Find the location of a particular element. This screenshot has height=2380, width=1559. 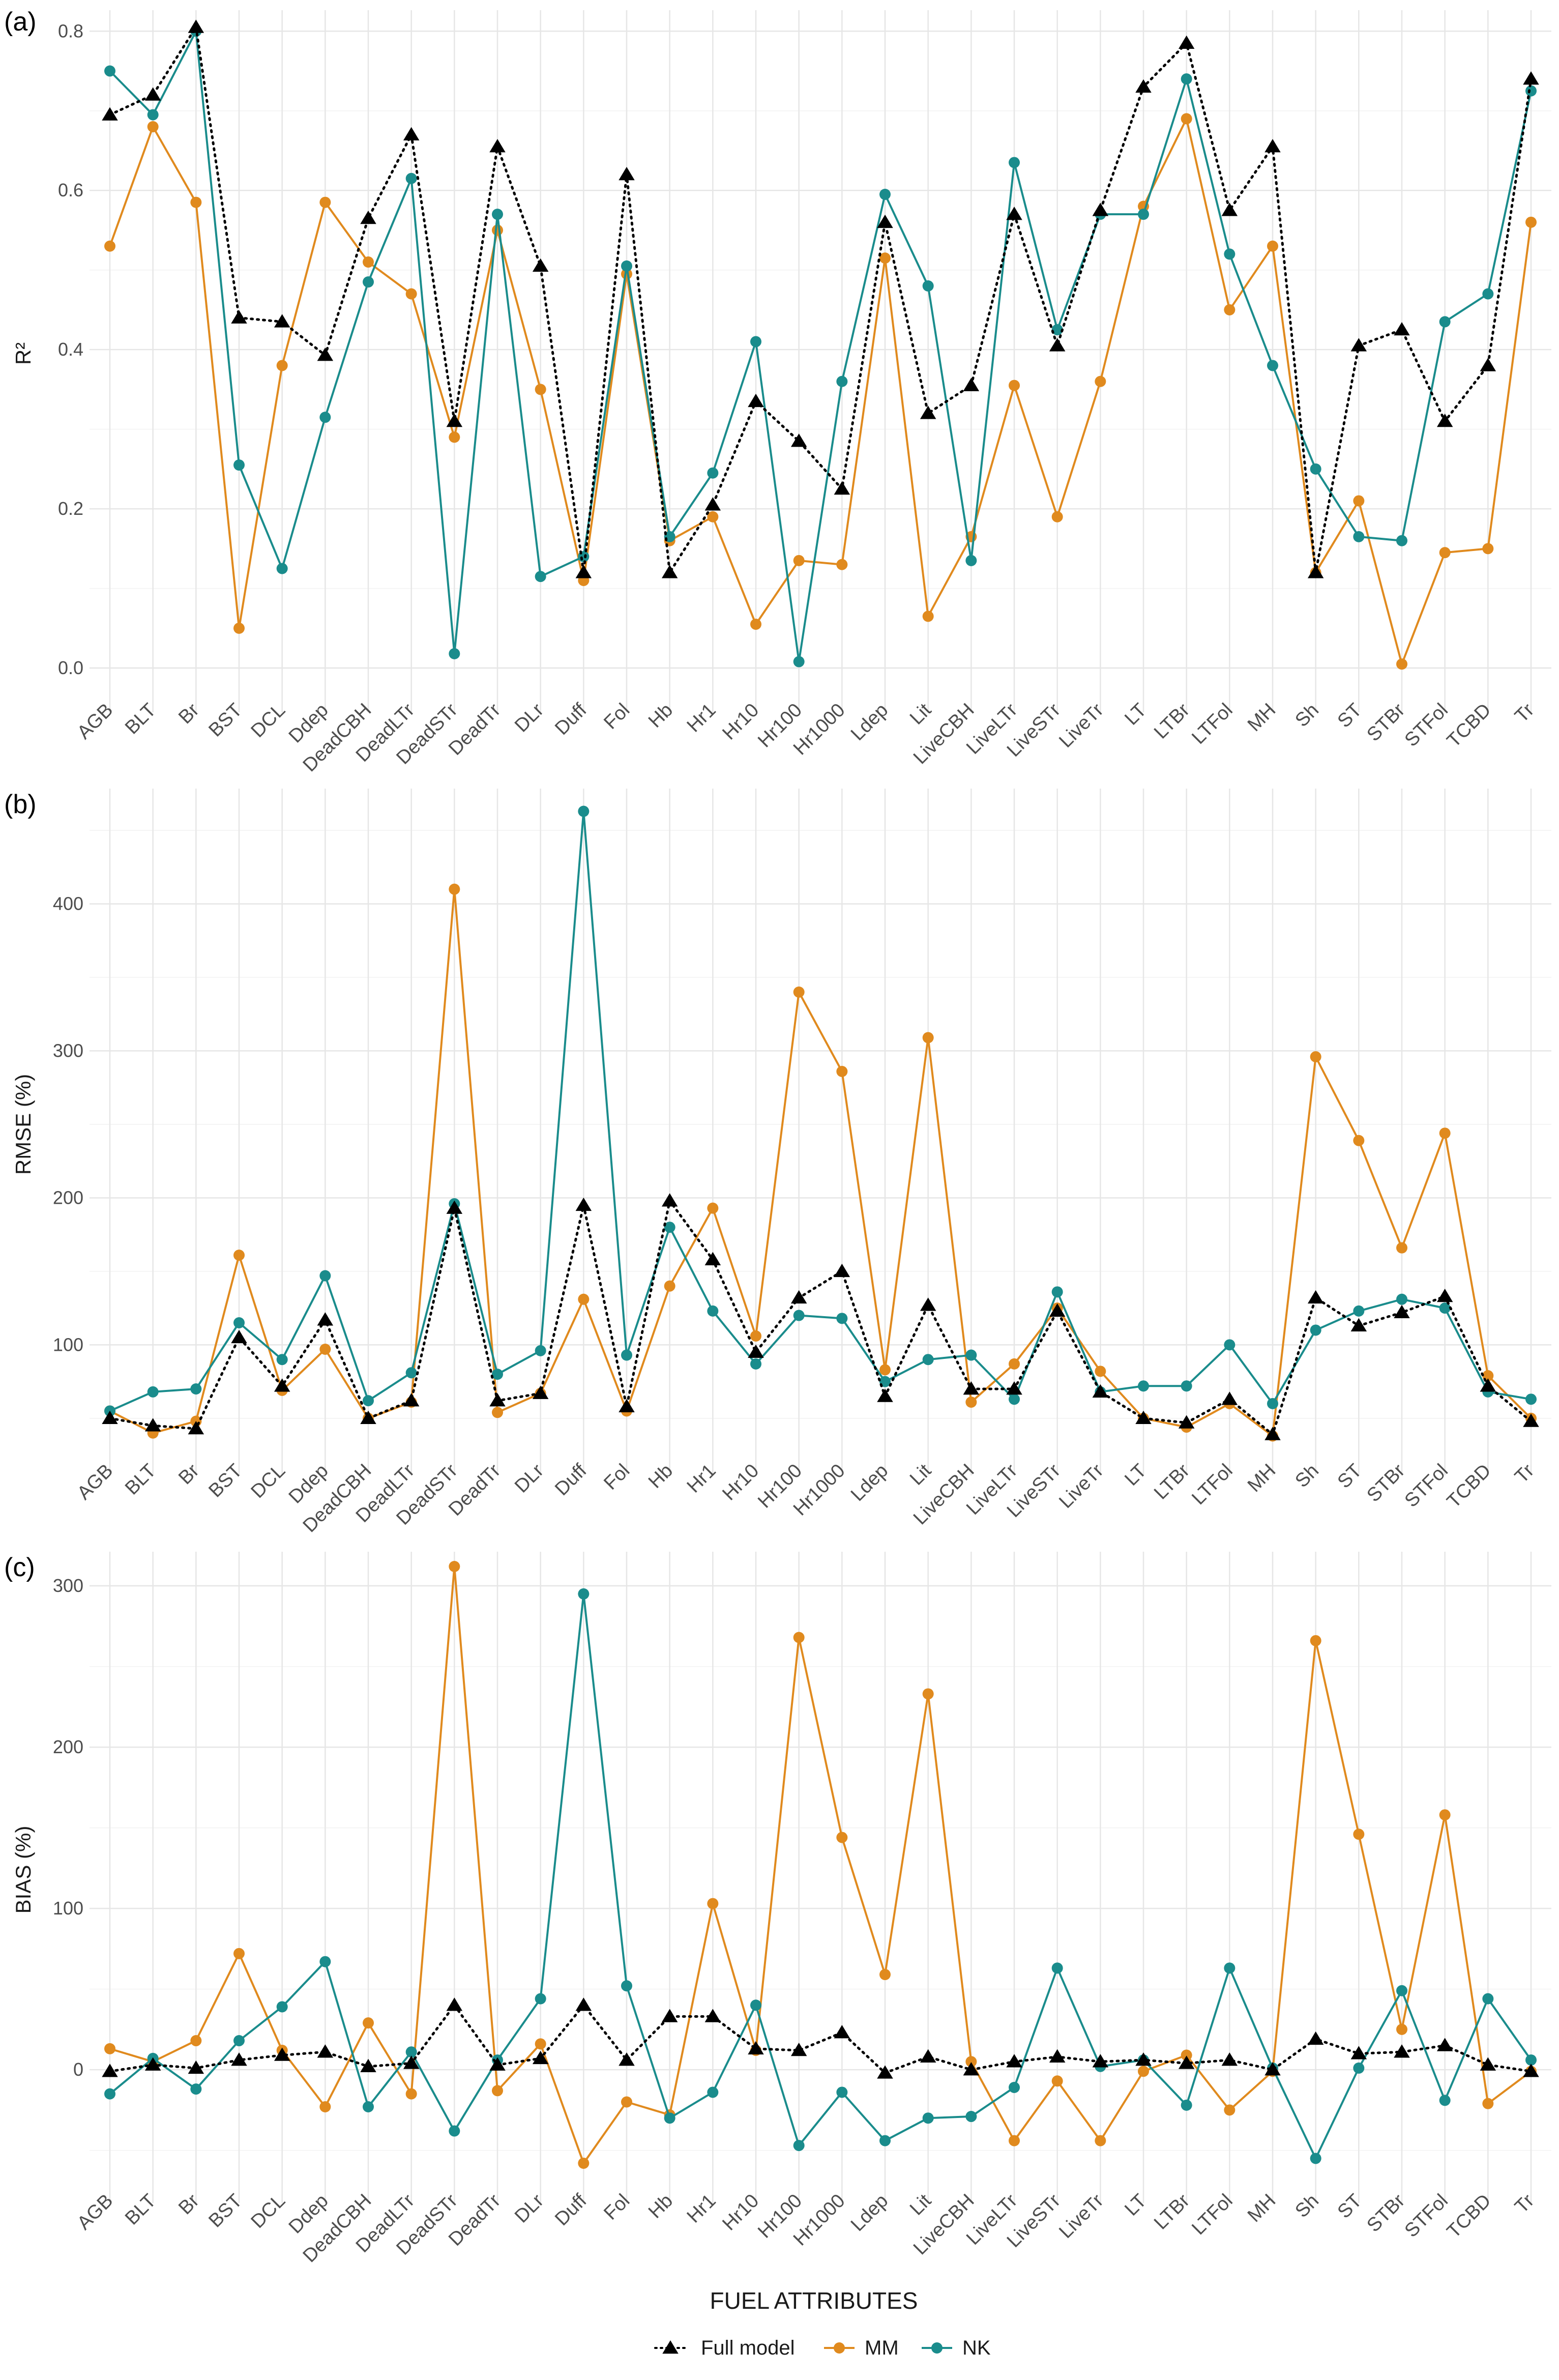

x-tick-label: AGB is located at coordinates (95, 721).